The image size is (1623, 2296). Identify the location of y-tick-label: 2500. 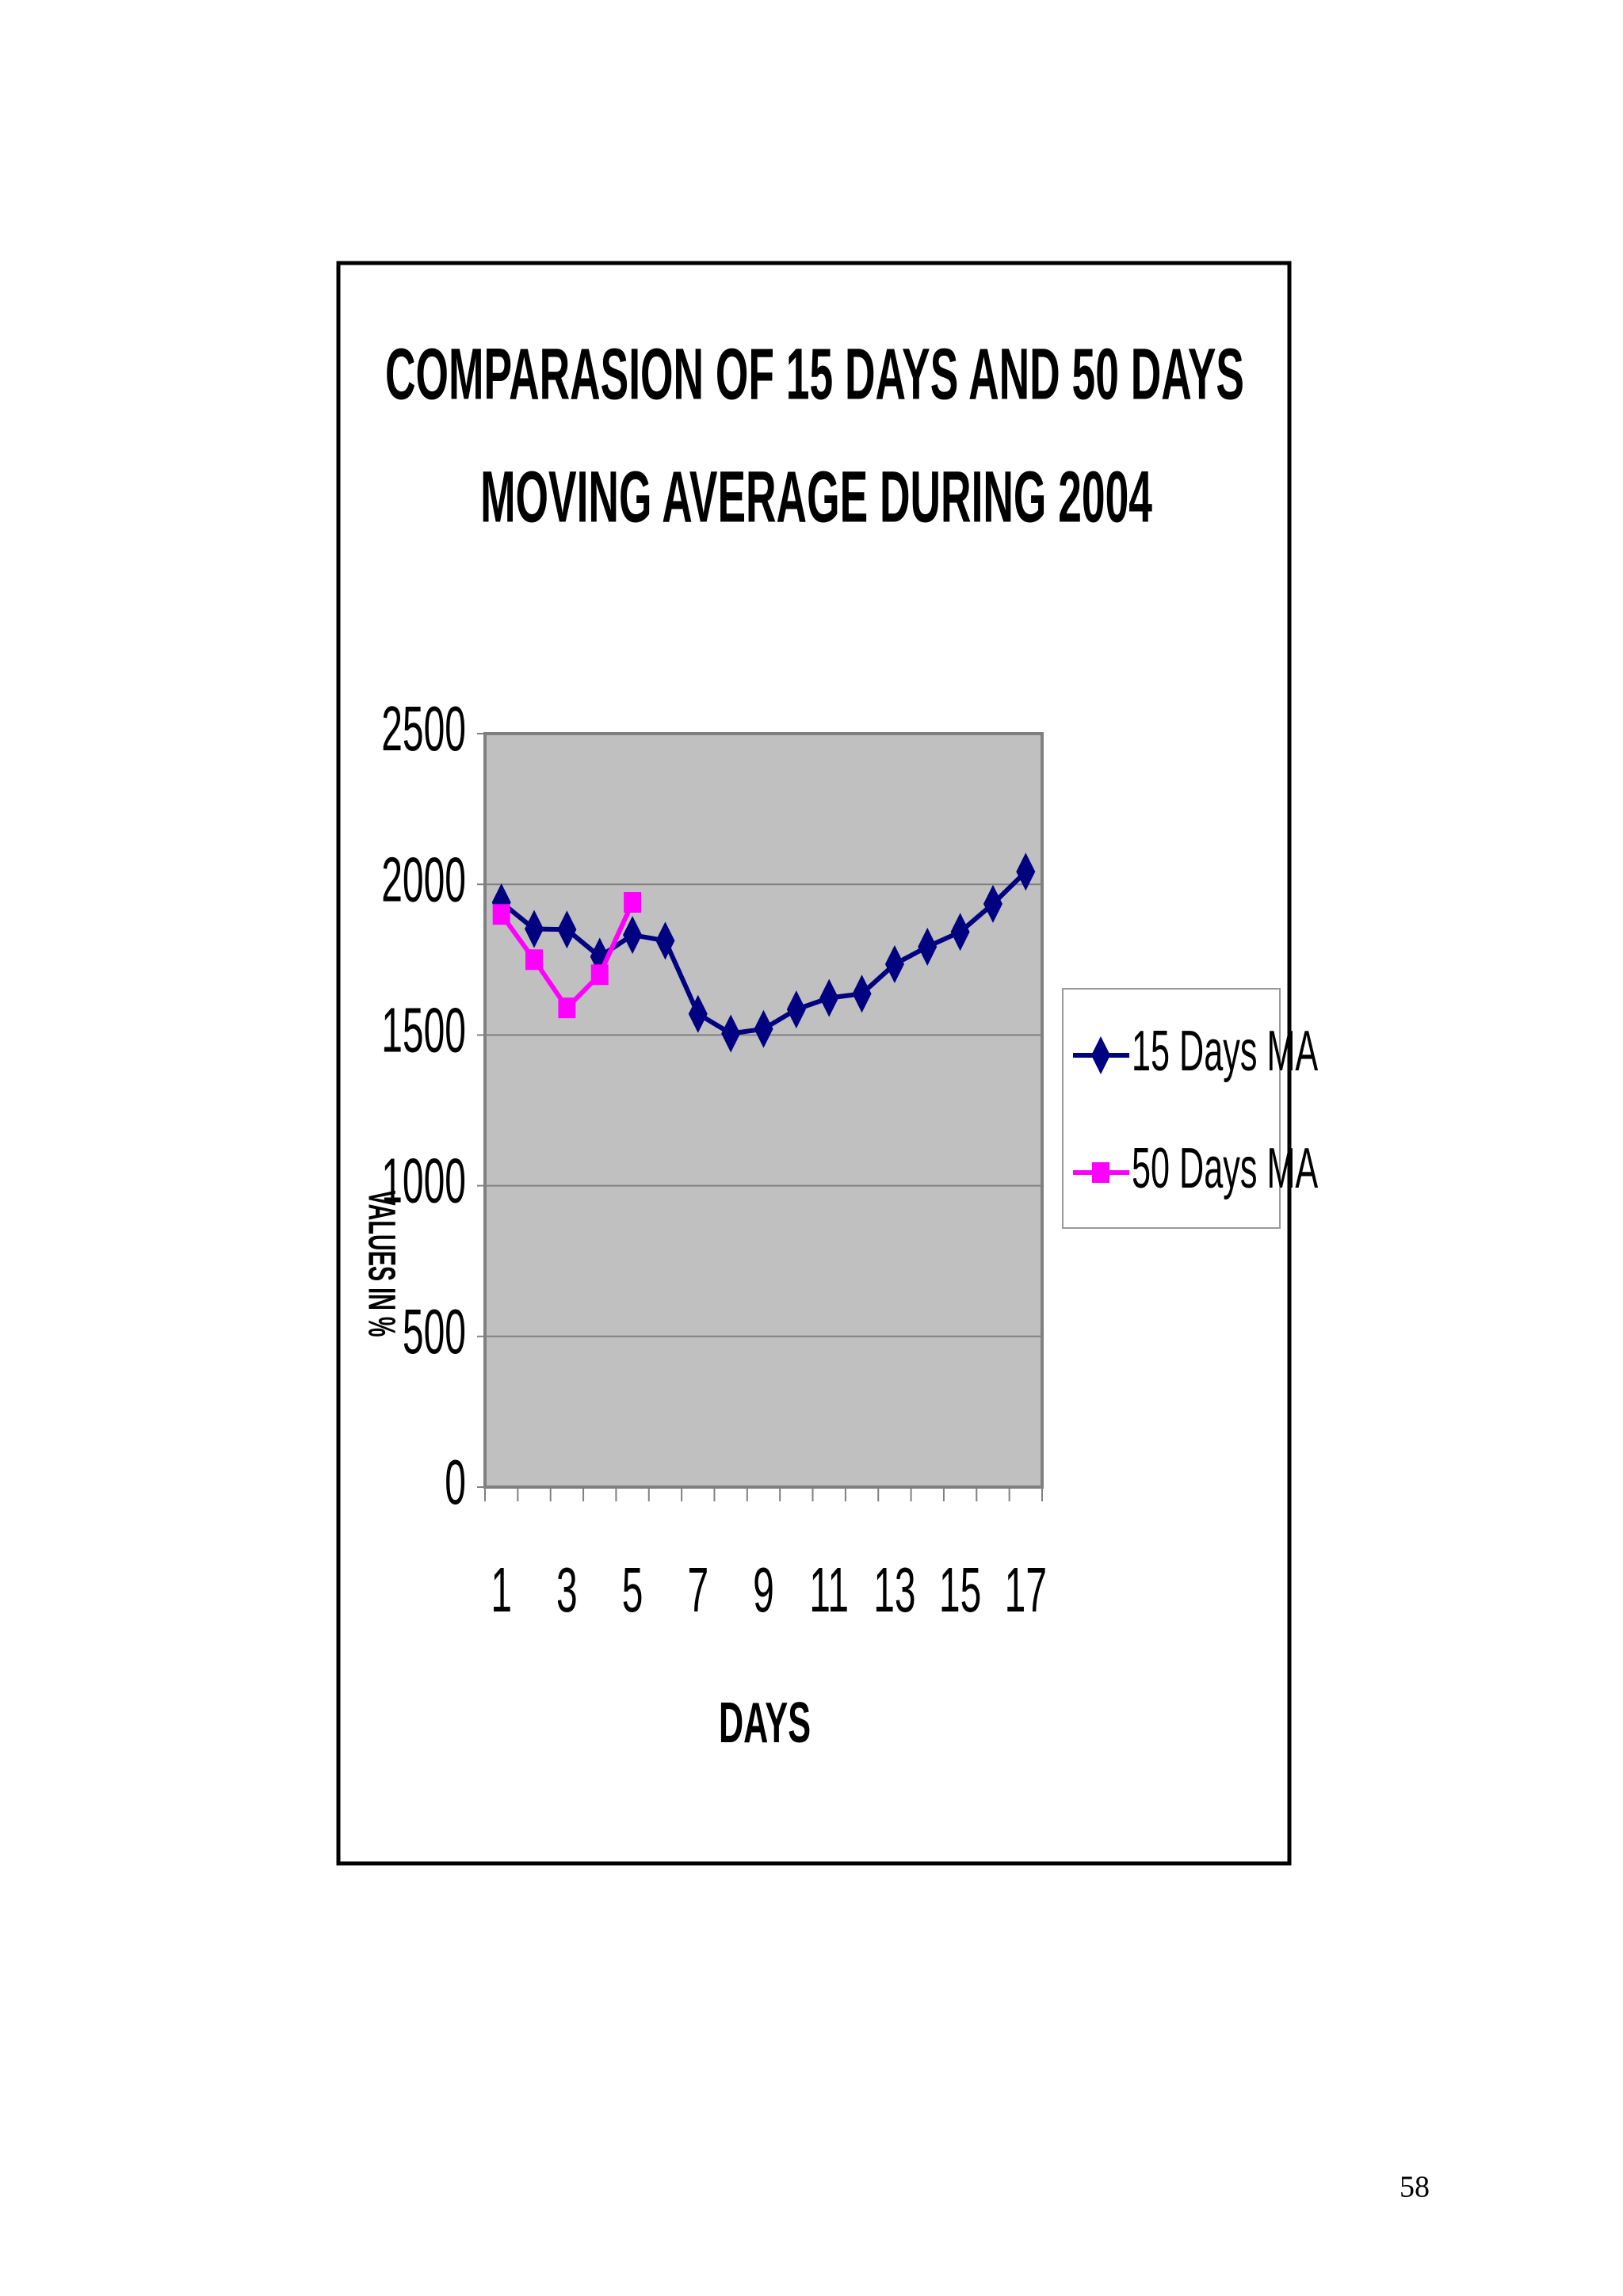
(423, 728).